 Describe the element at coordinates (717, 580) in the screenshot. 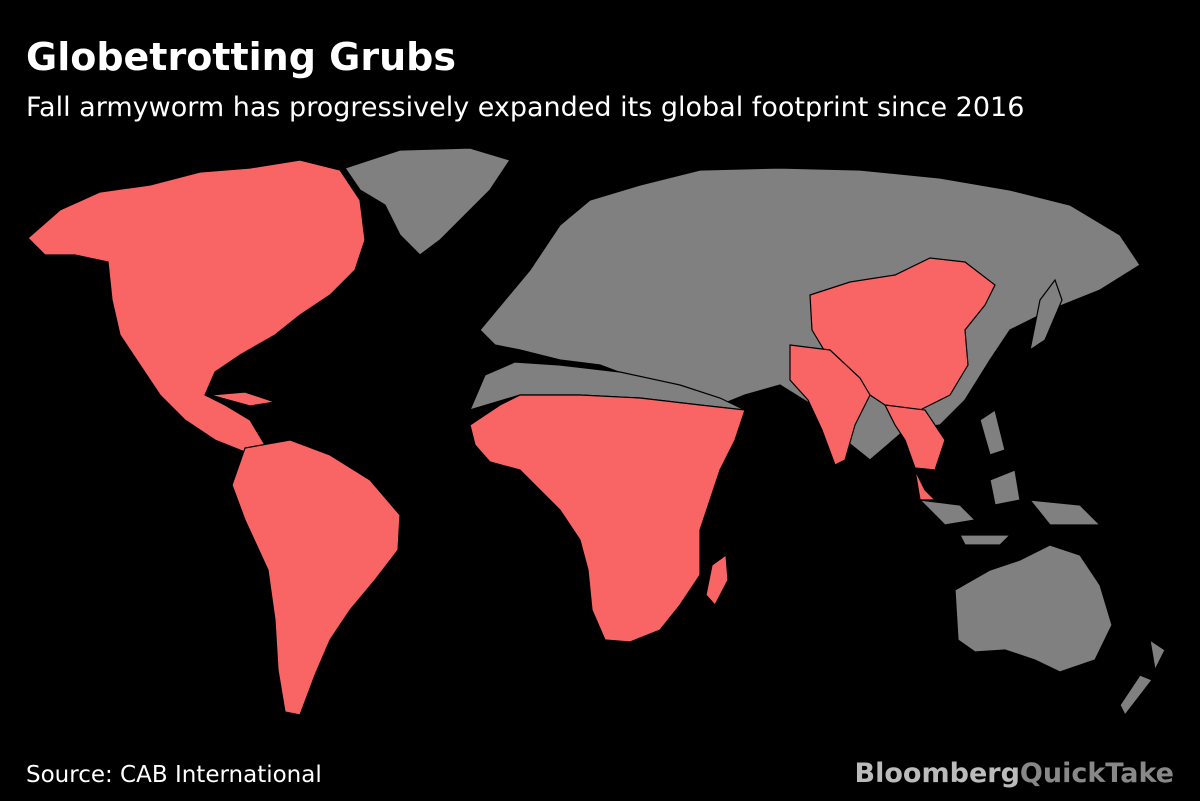

I see `madagascar` at that location.